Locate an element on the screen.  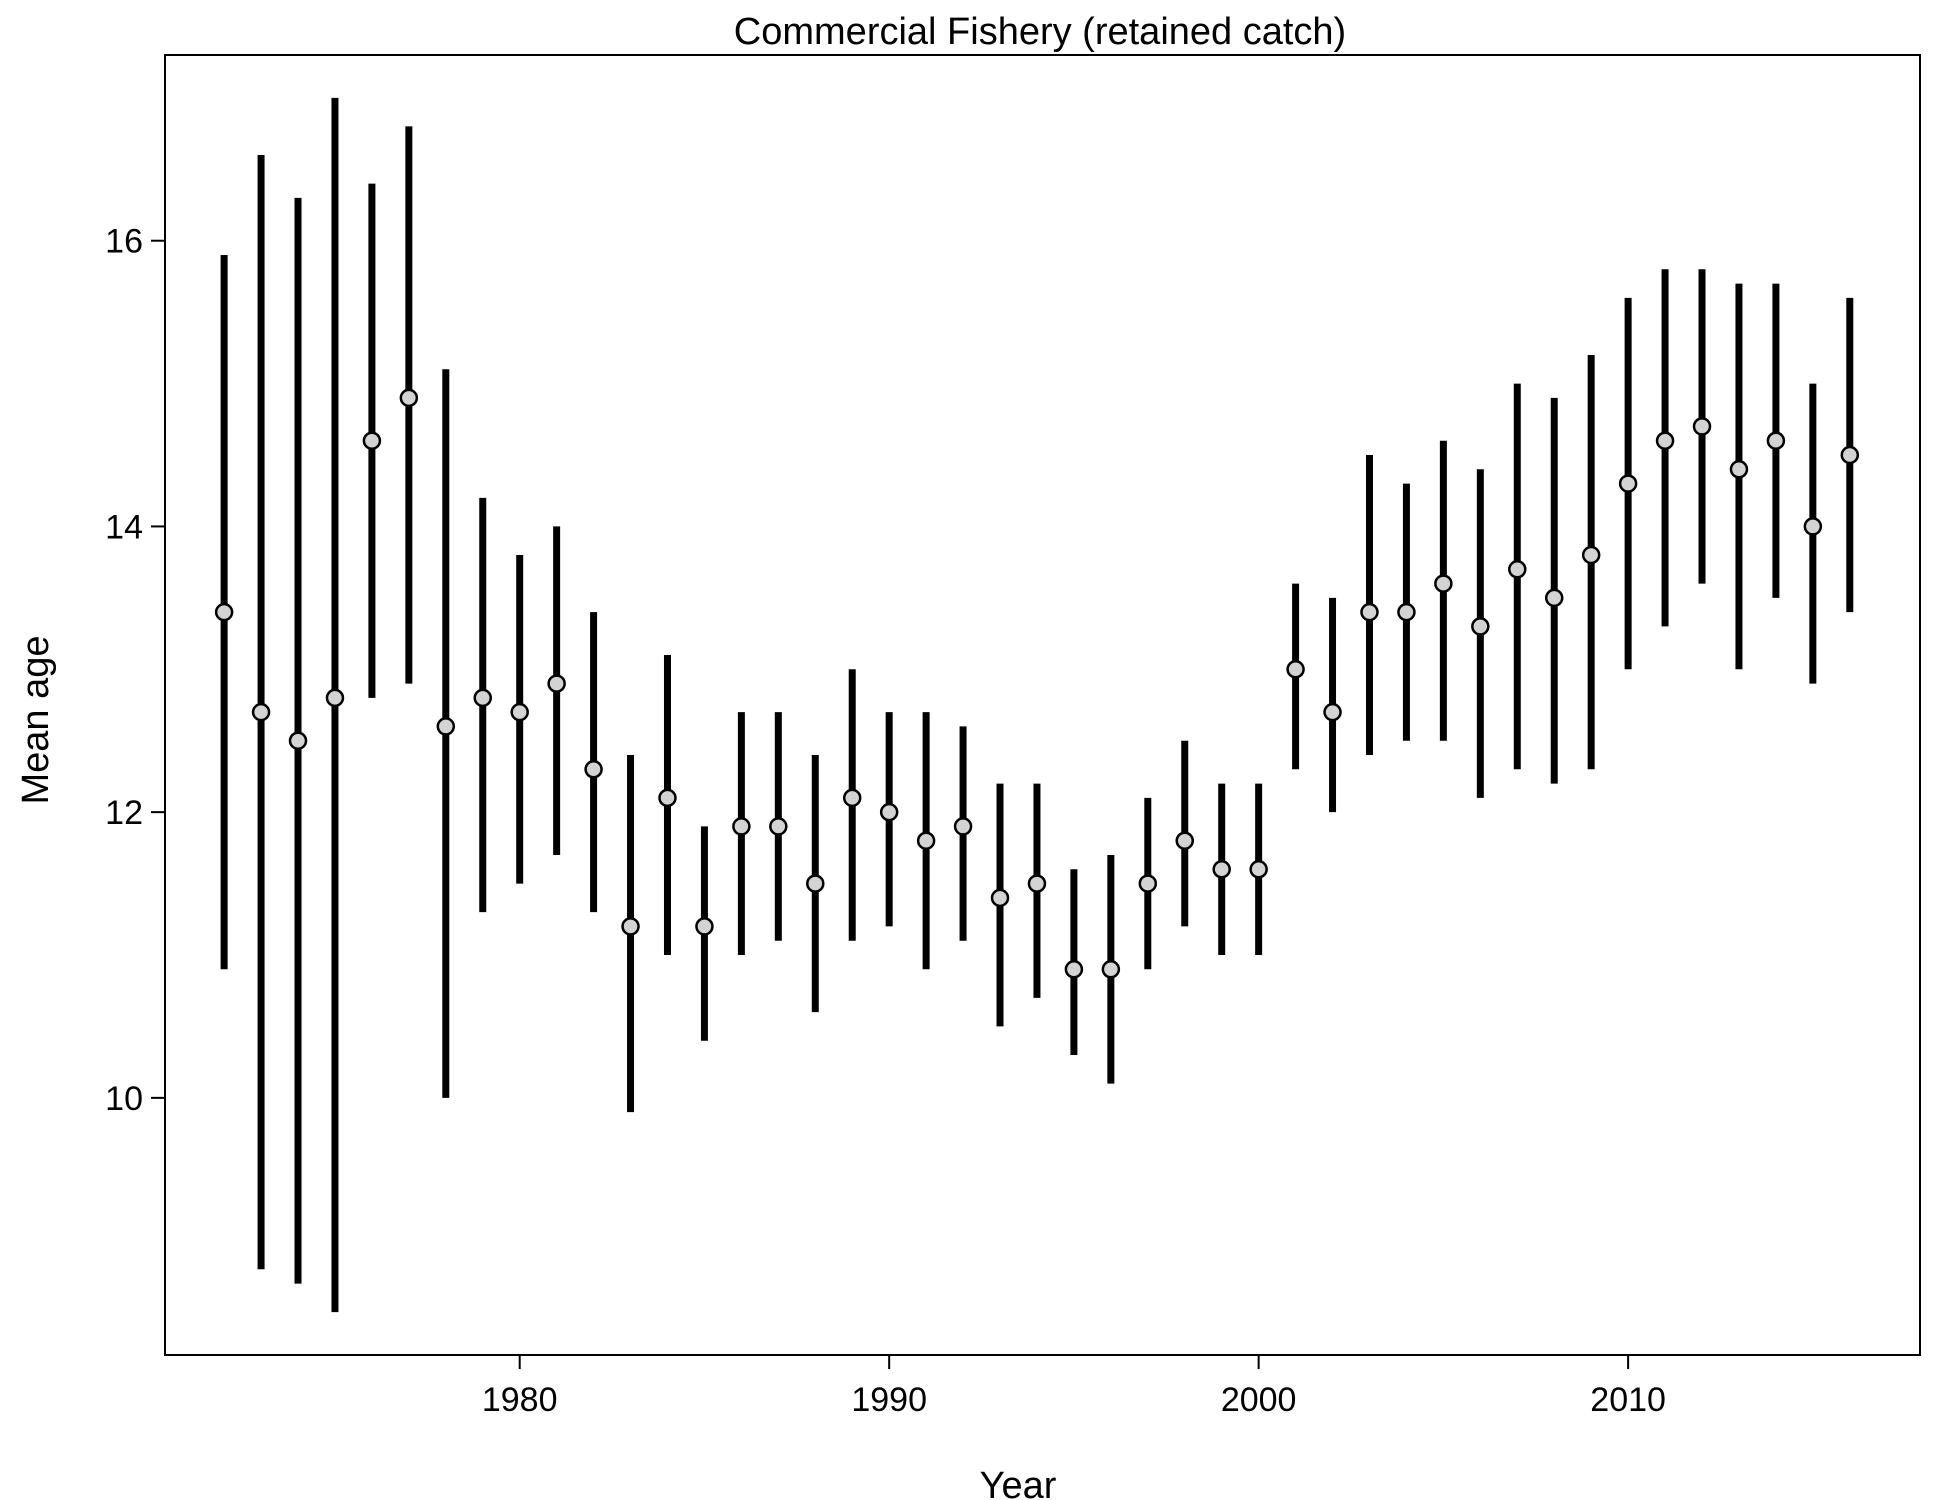
x-tick-label: 2000 is located at coordinates (1259, 1400).